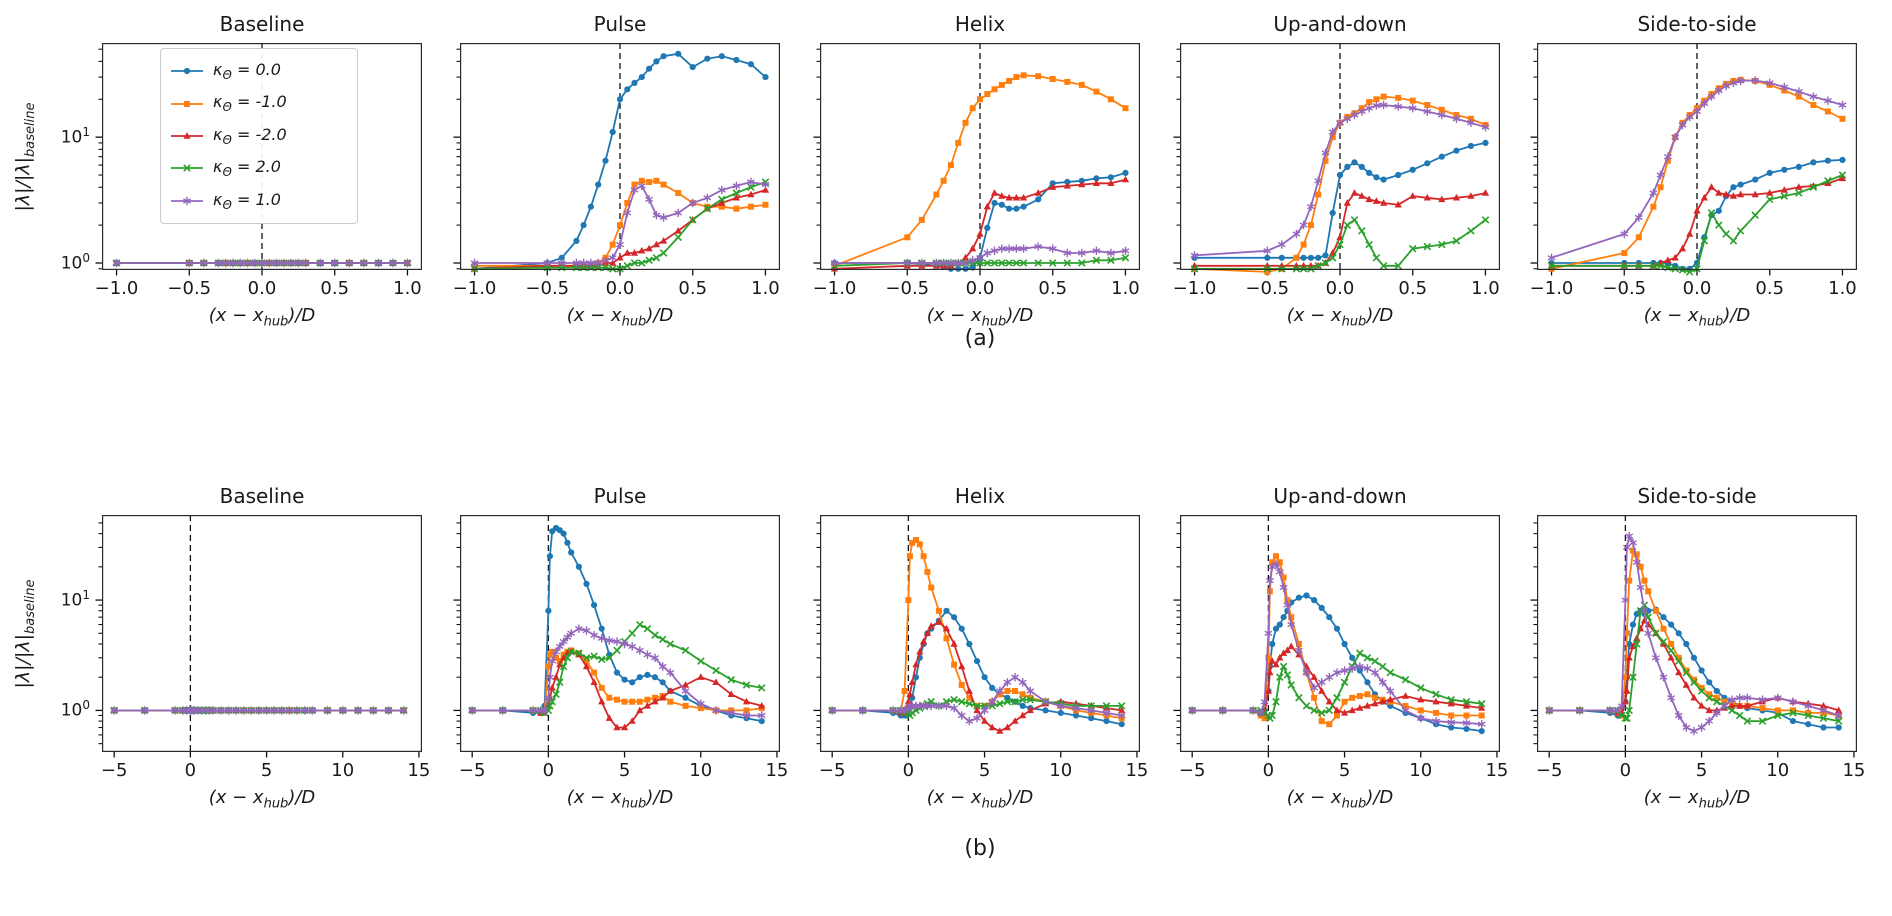  Describe the element at coordinates (343, 770) in the screenshot. I see `x-tick-label-baseline-row1-3: 10` at that location.